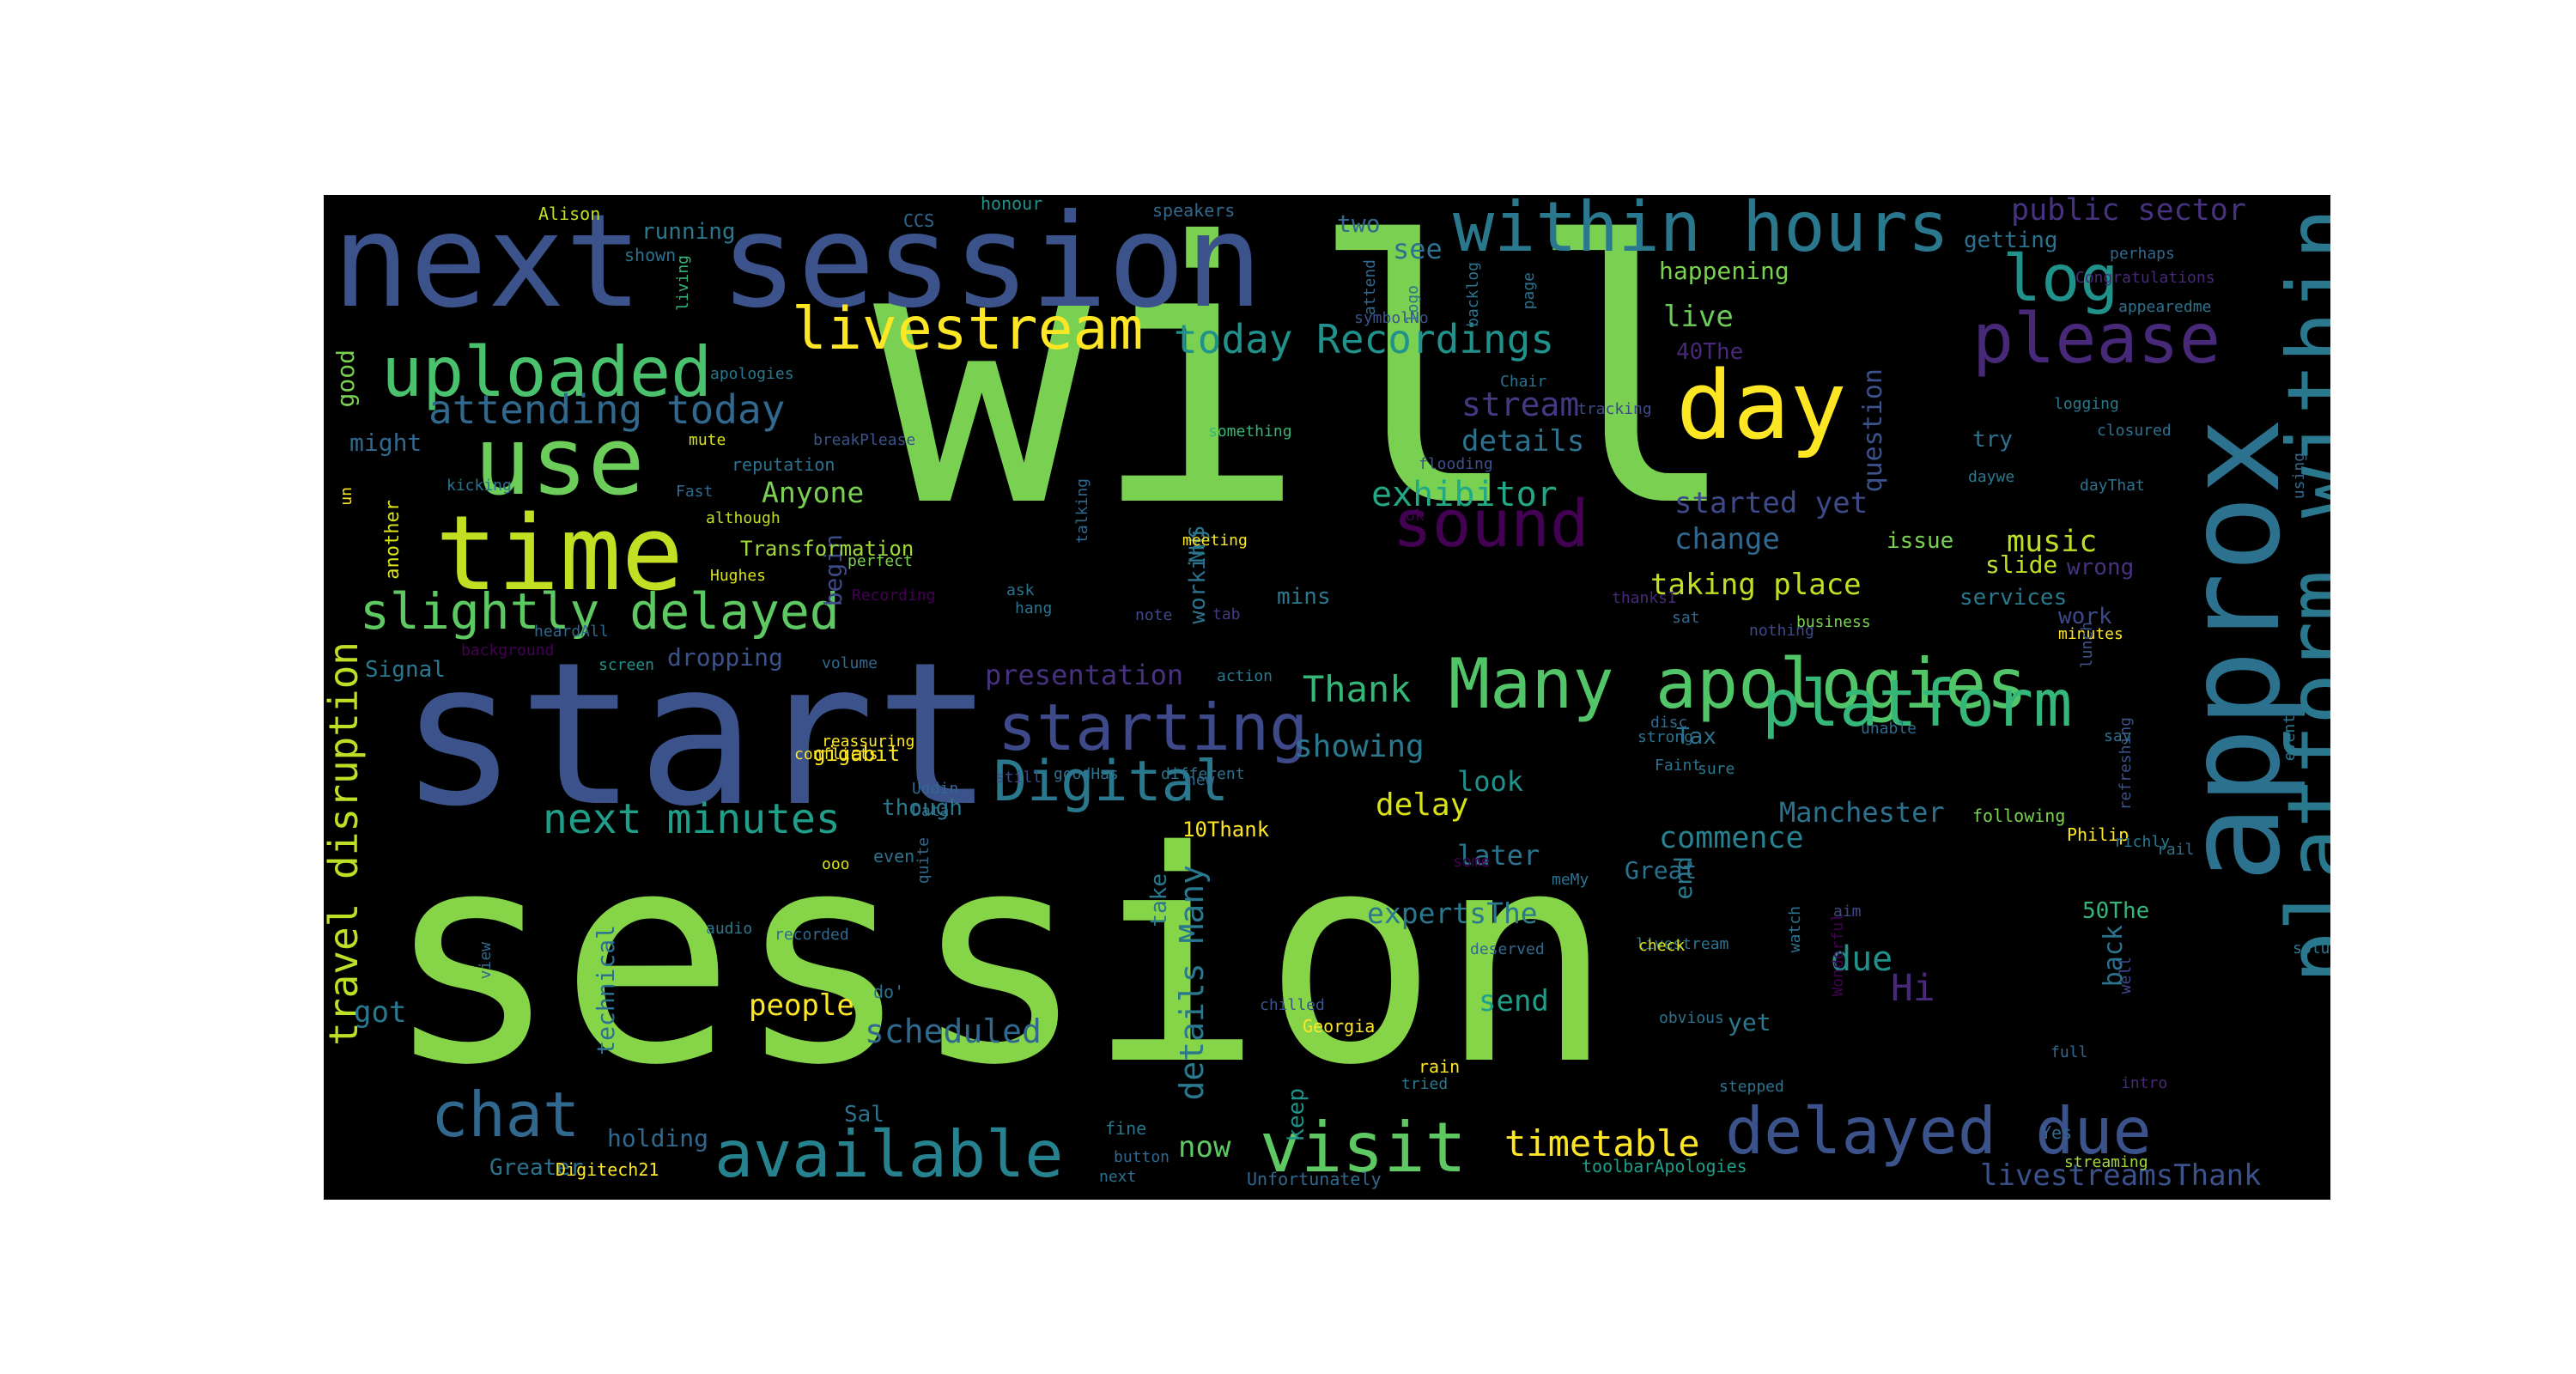 The height and width of the screenshot is (1374, 2576). I want to click on cloud-word-ask: ask, so click(1020, 590).